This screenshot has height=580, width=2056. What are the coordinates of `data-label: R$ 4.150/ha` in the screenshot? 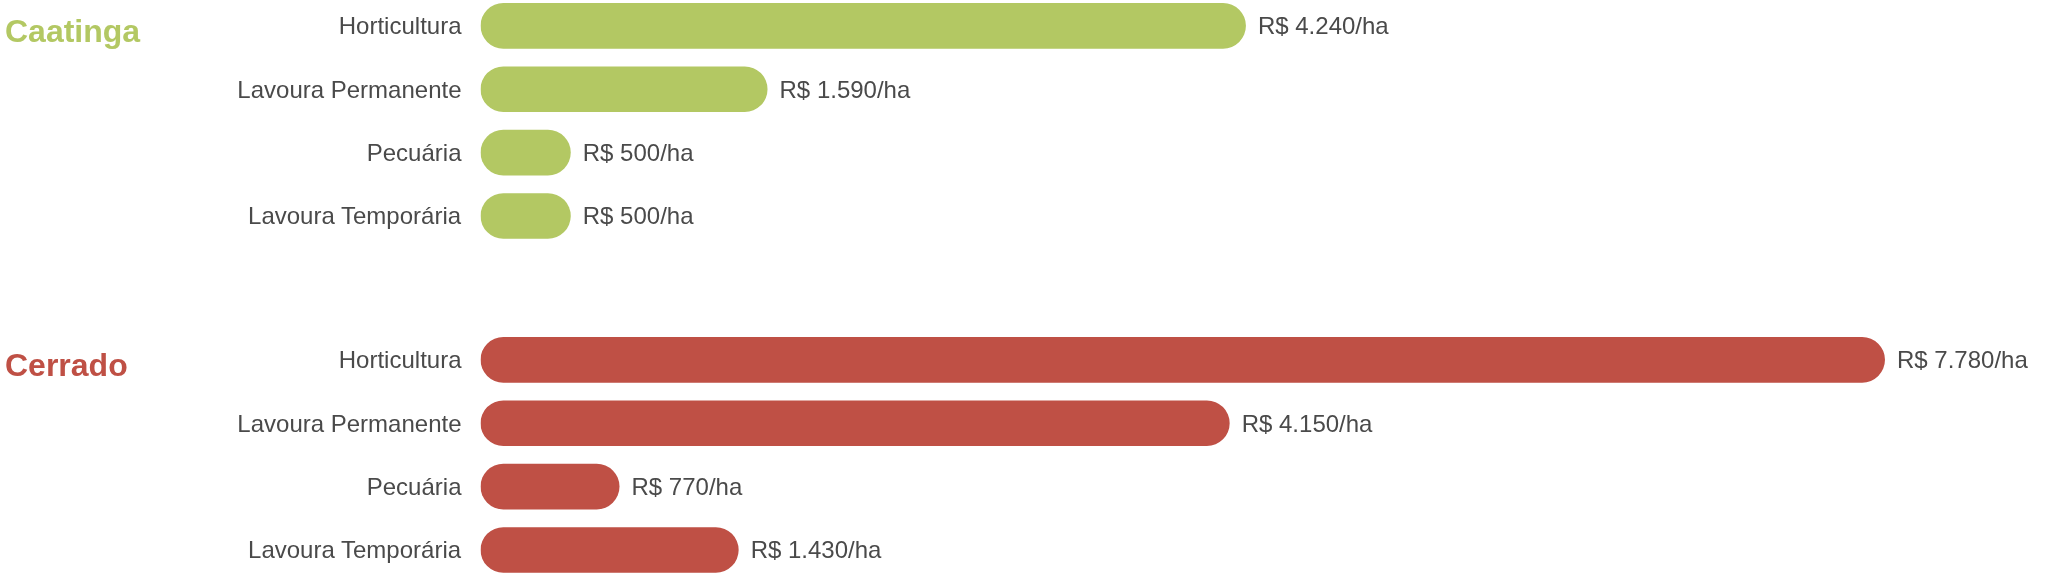 It's located at (1307, 423).